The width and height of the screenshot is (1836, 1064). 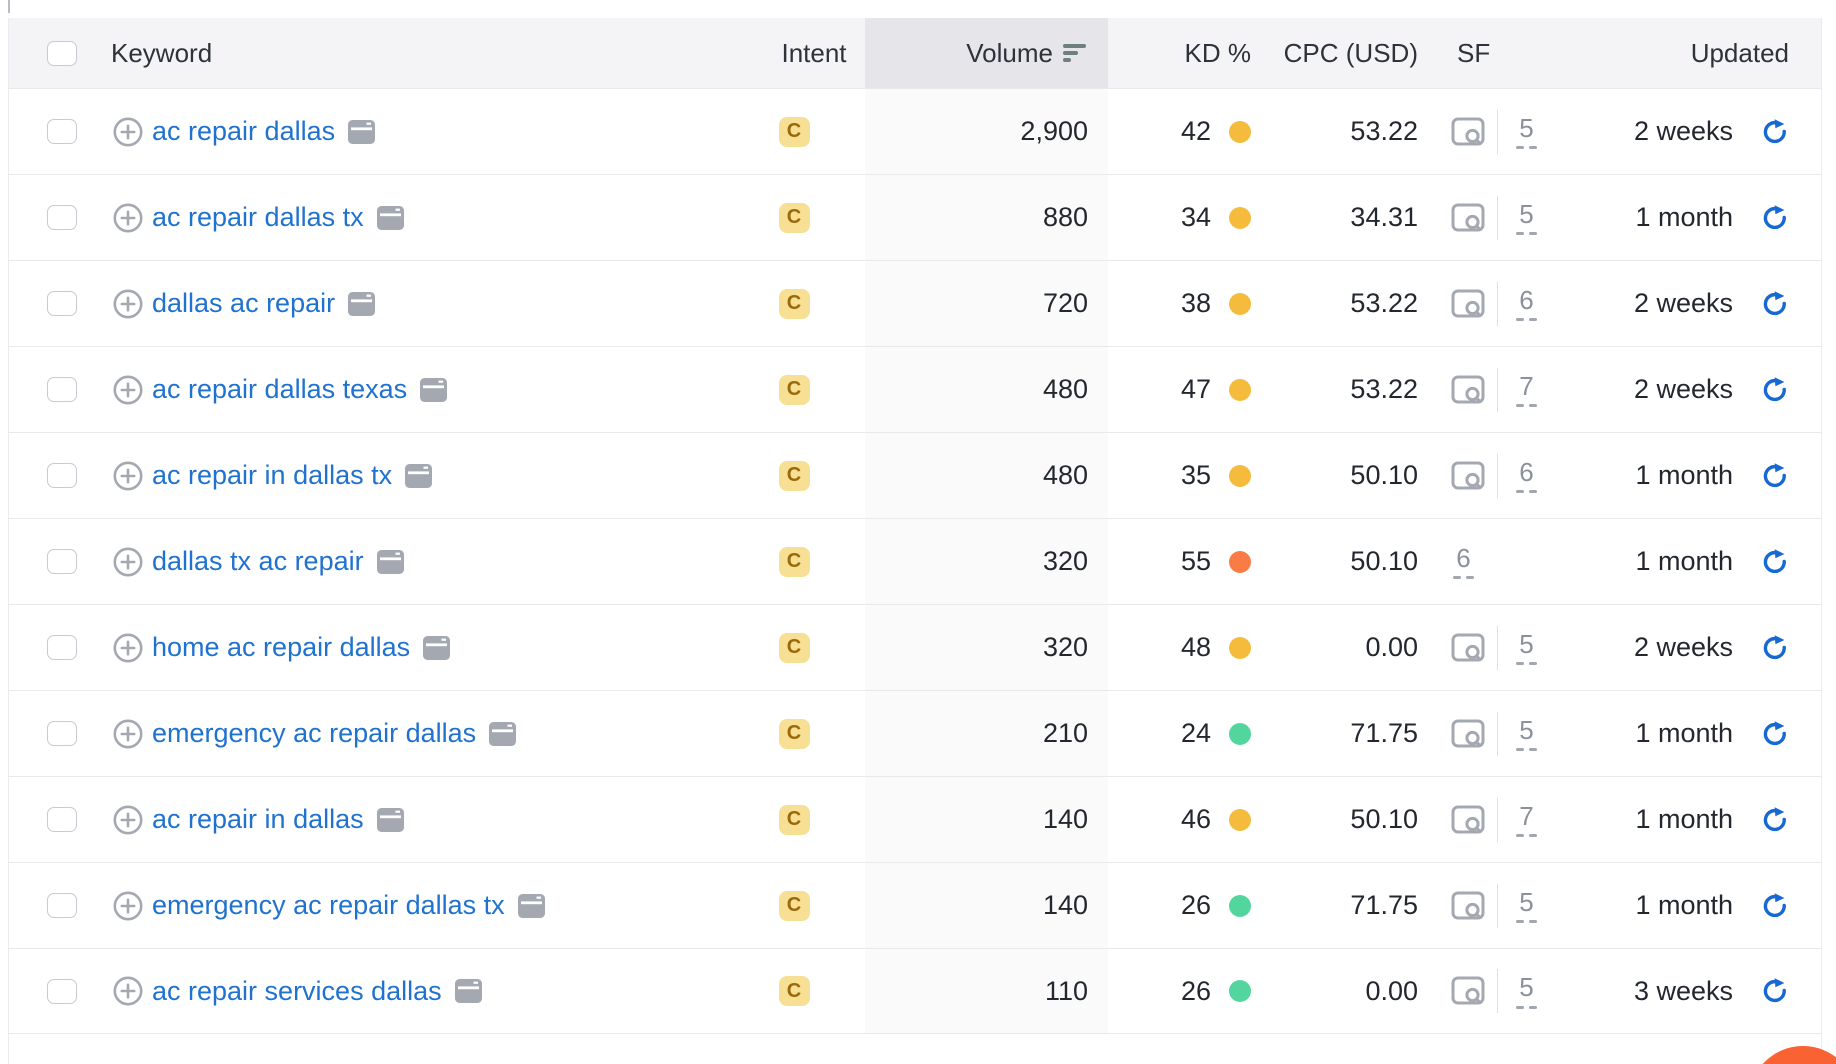 I want to click on keyword-link: ac repair dallas tx, so click(x=258, y=217).